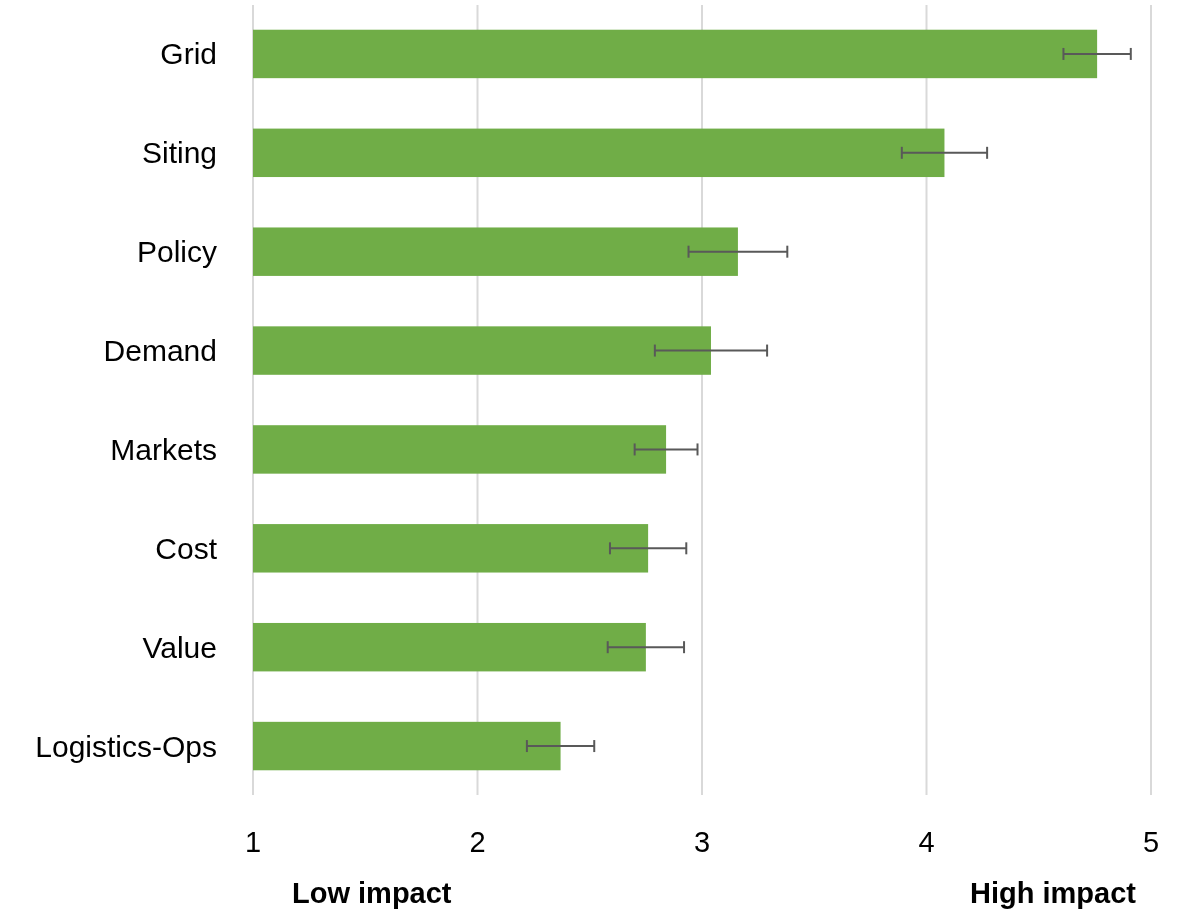  What do you see at coordinates (926, 842) in the screenshot?
I see `x-tick-label: 4` at bounding box center [926, 842].